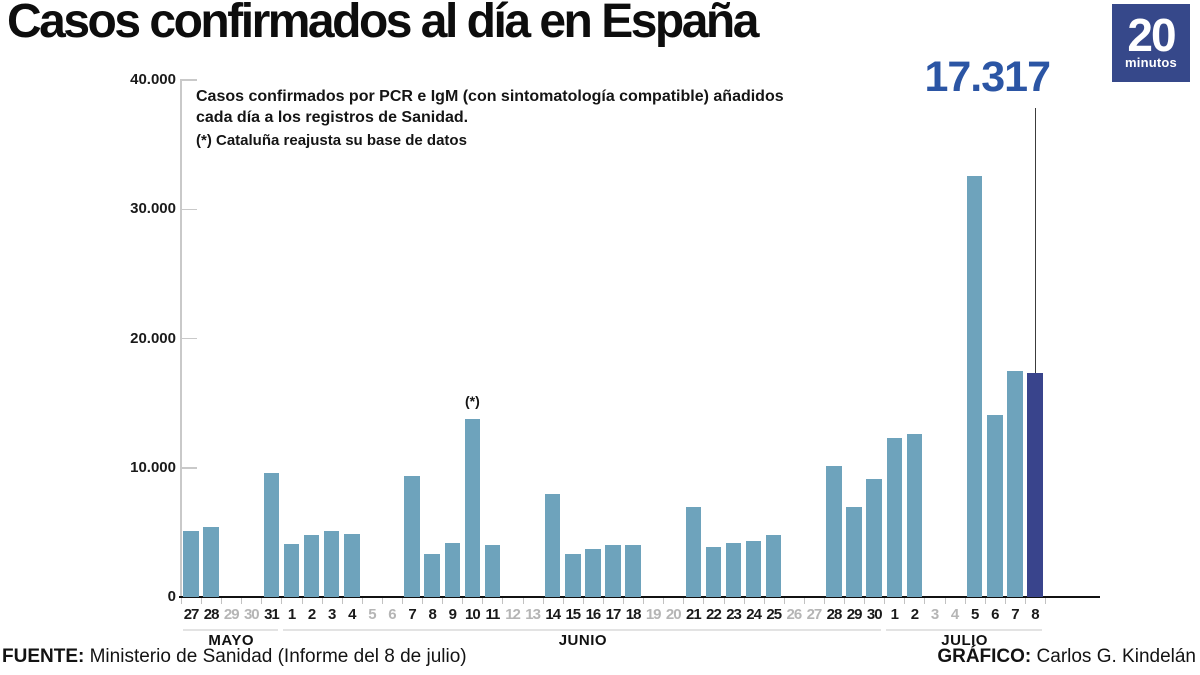 This screenshot has width=1200, height=675. I want to click on x-axis-day-label: 11, so click(493, 614).